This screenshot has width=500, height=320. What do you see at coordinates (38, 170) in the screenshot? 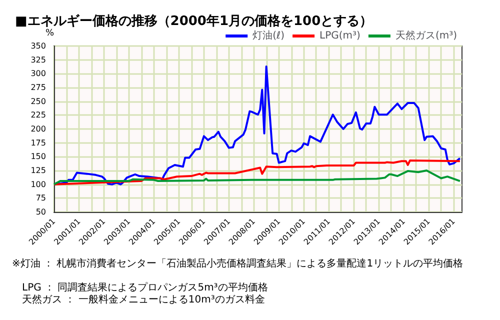
I see `y-tick-label: 125` at bounding box center [38, 170].